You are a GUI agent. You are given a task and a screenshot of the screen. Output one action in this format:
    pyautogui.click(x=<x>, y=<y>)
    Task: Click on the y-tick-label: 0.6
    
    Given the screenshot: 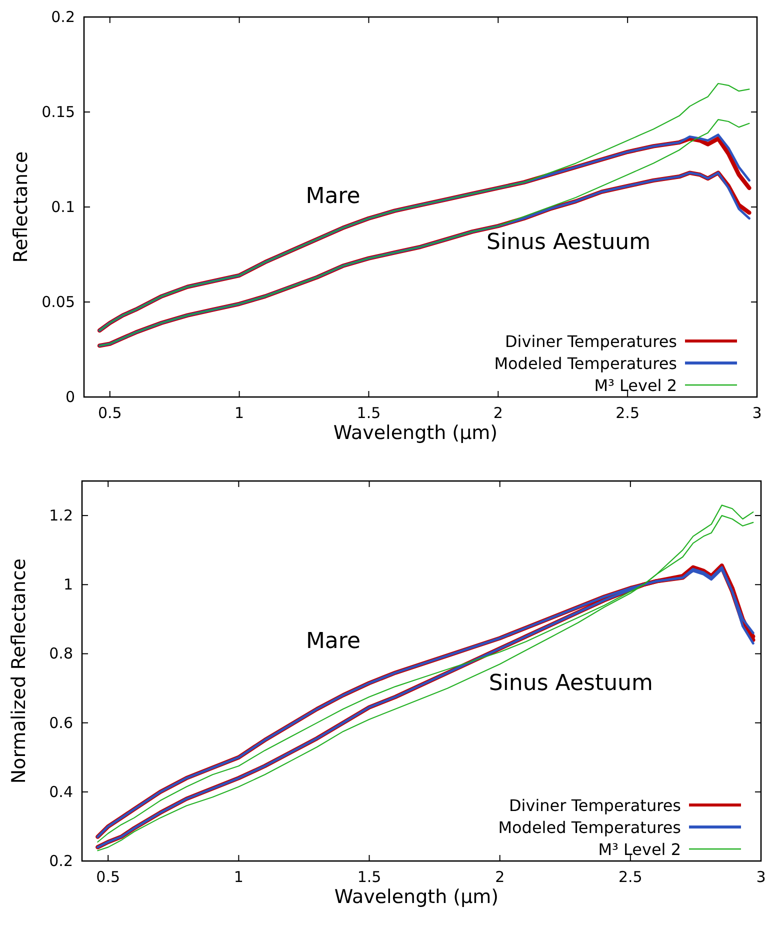 What is the action you would take?
    pyautogui.click(x=61, y=723)
    